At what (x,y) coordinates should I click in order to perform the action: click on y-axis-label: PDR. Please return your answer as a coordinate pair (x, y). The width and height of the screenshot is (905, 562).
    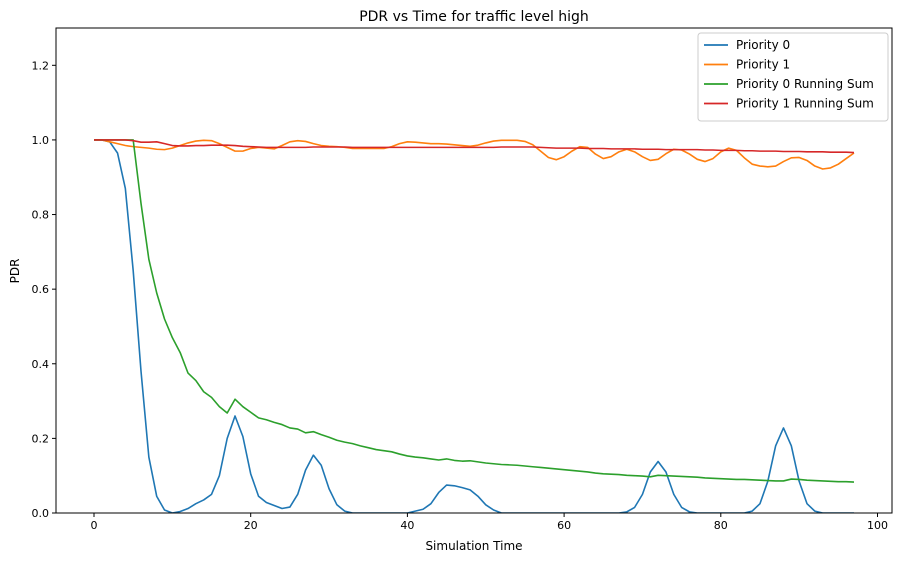
    Looking at the image, I should click on (15, 271).